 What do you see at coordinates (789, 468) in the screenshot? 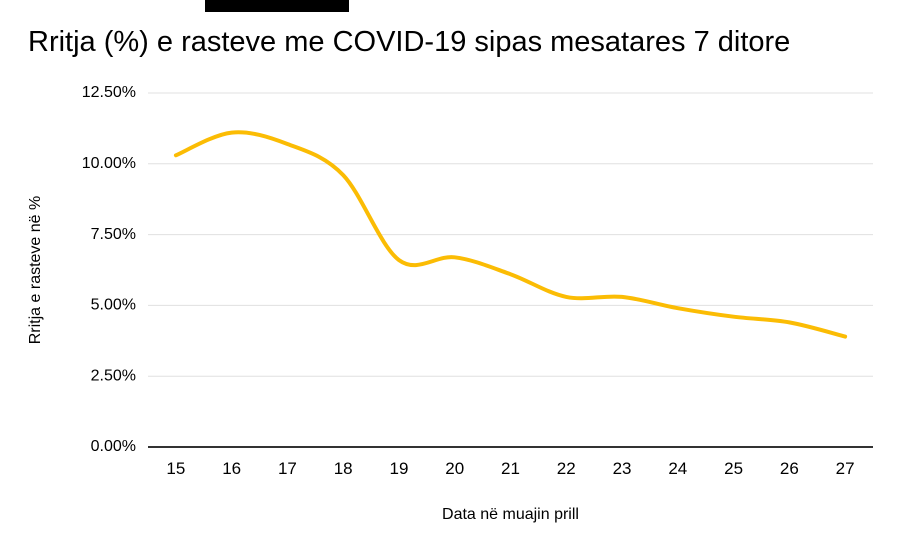
I see `x-tick-label: 26` at bounding box center [789, 468].